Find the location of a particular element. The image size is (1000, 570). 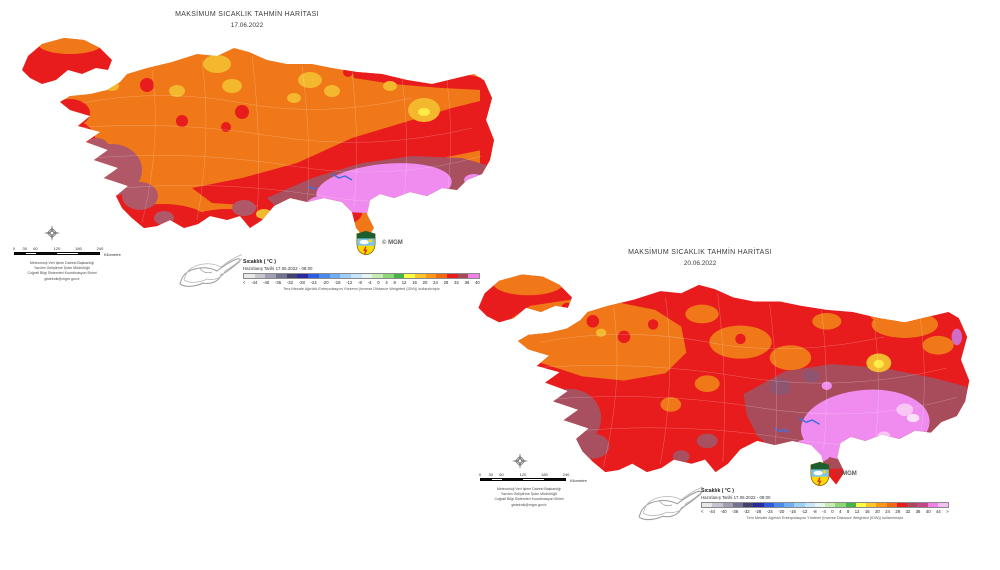

colorbar-tick: 12 is located at coordinates (404, 282).